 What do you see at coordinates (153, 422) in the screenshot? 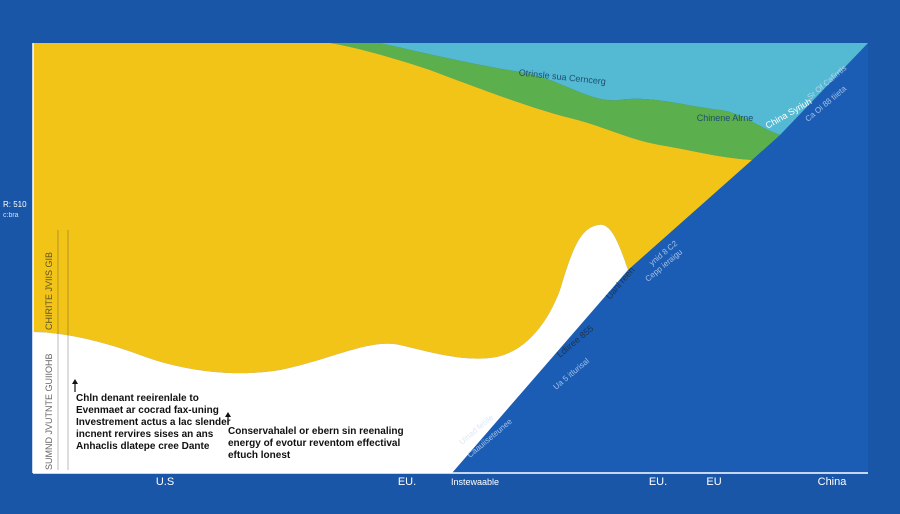
I see `annotation-line: Investrement actus a lac slender` at bounding box center [153, 422].